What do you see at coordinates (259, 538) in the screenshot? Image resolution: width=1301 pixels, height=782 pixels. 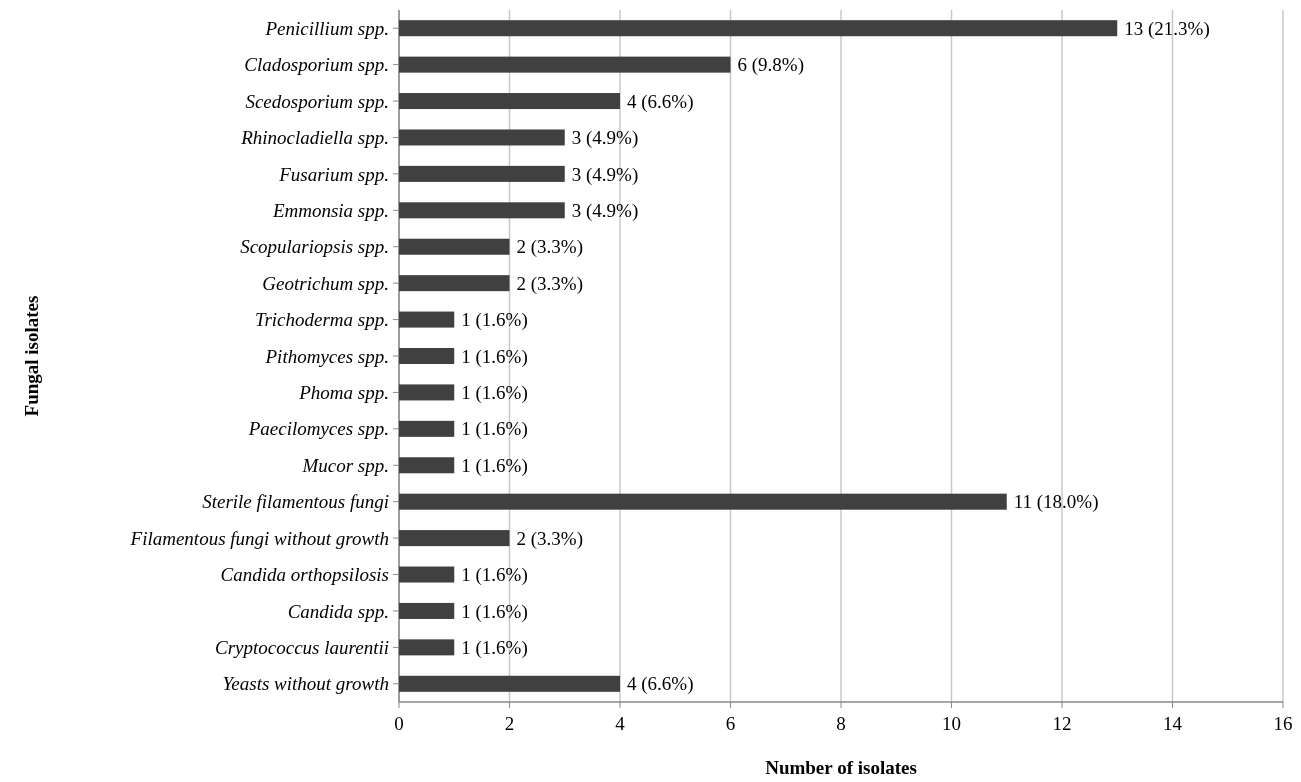 I see `y-tick-label: Filamentous fungi without growth` at bounding box center [259, 538].